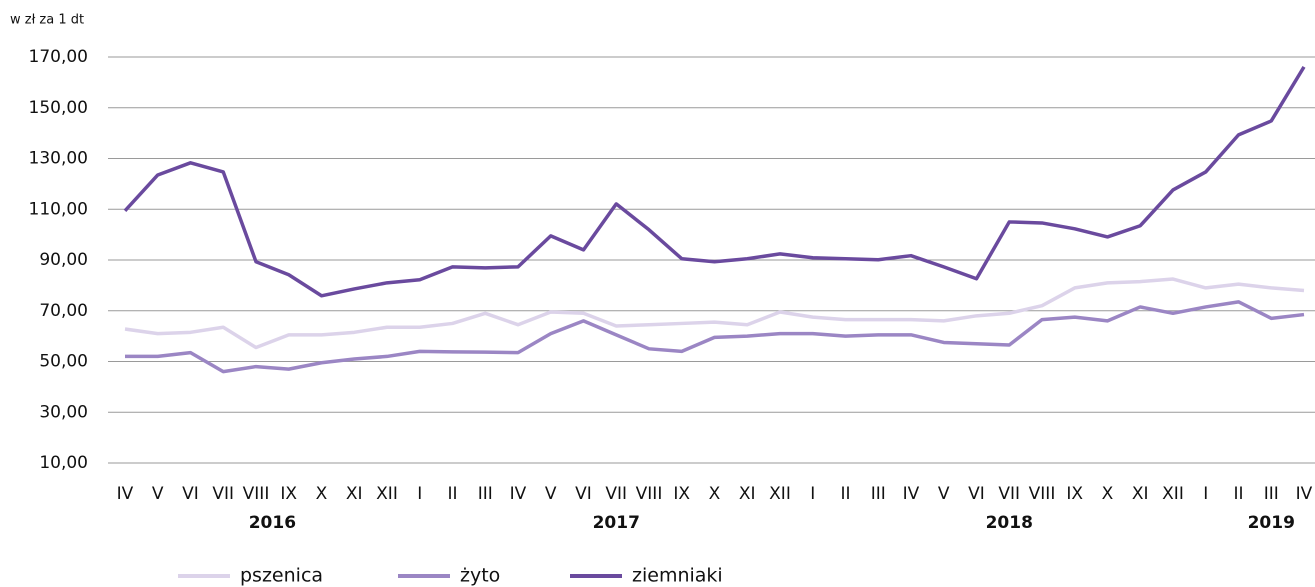 Image resolution: width=1315 pixels, height=587 pixels. What do you see at coordinates (281, 576) in the screenshot?
I see `legend-label: pszenica` at bounding box center [281, 576].